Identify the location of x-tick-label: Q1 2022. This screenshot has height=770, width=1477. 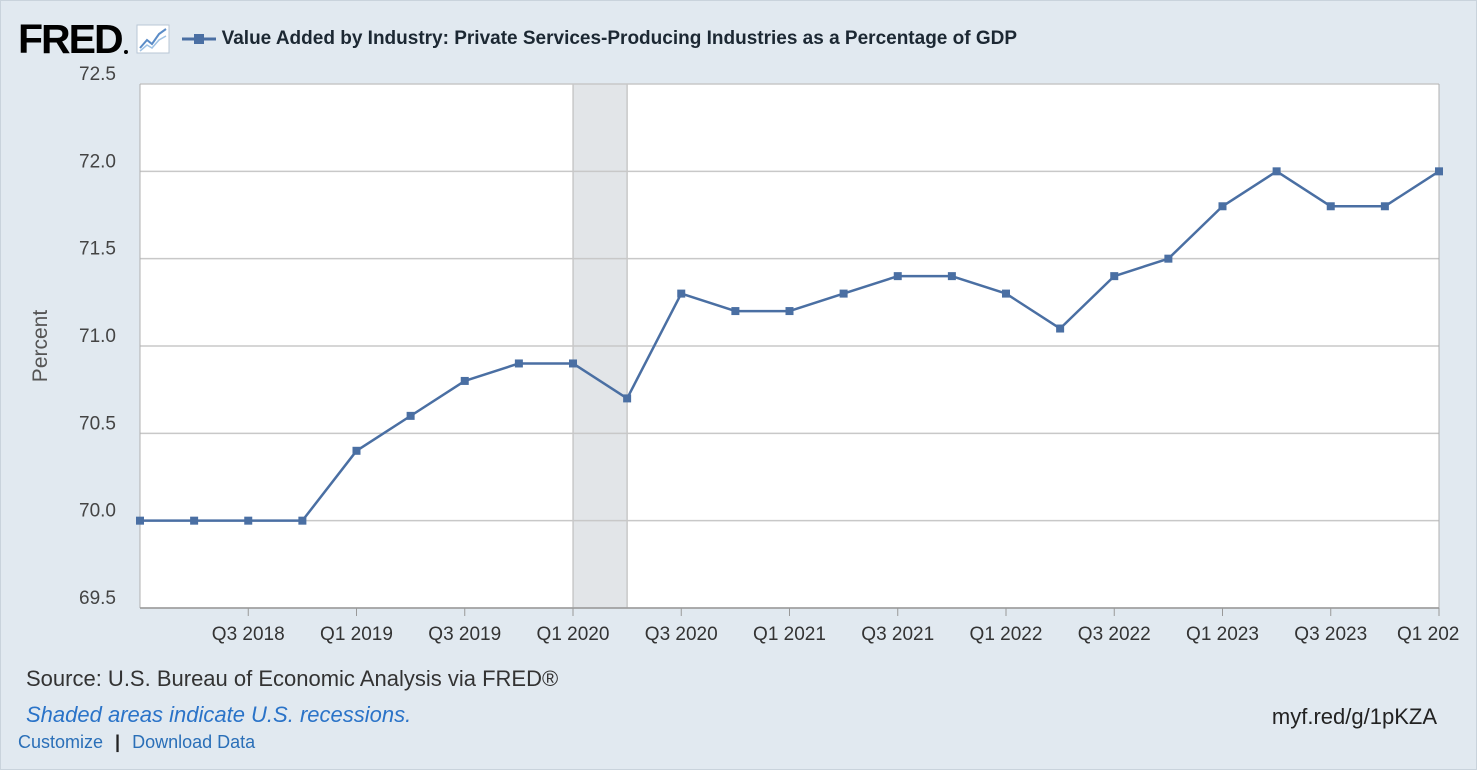
(1006, 634).